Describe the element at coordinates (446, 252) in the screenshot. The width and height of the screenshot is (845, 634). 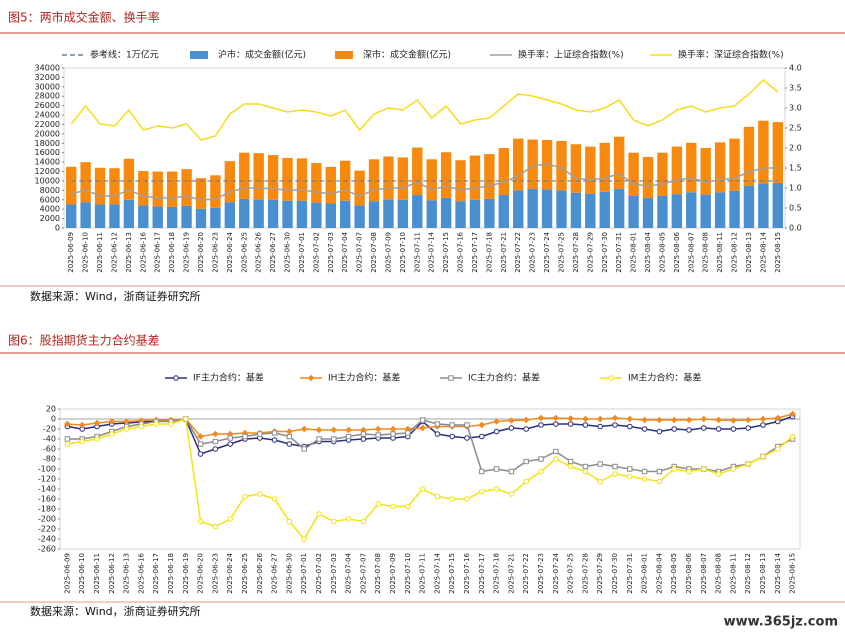
I see `x-tick-label: 2025-07-15` at that location.